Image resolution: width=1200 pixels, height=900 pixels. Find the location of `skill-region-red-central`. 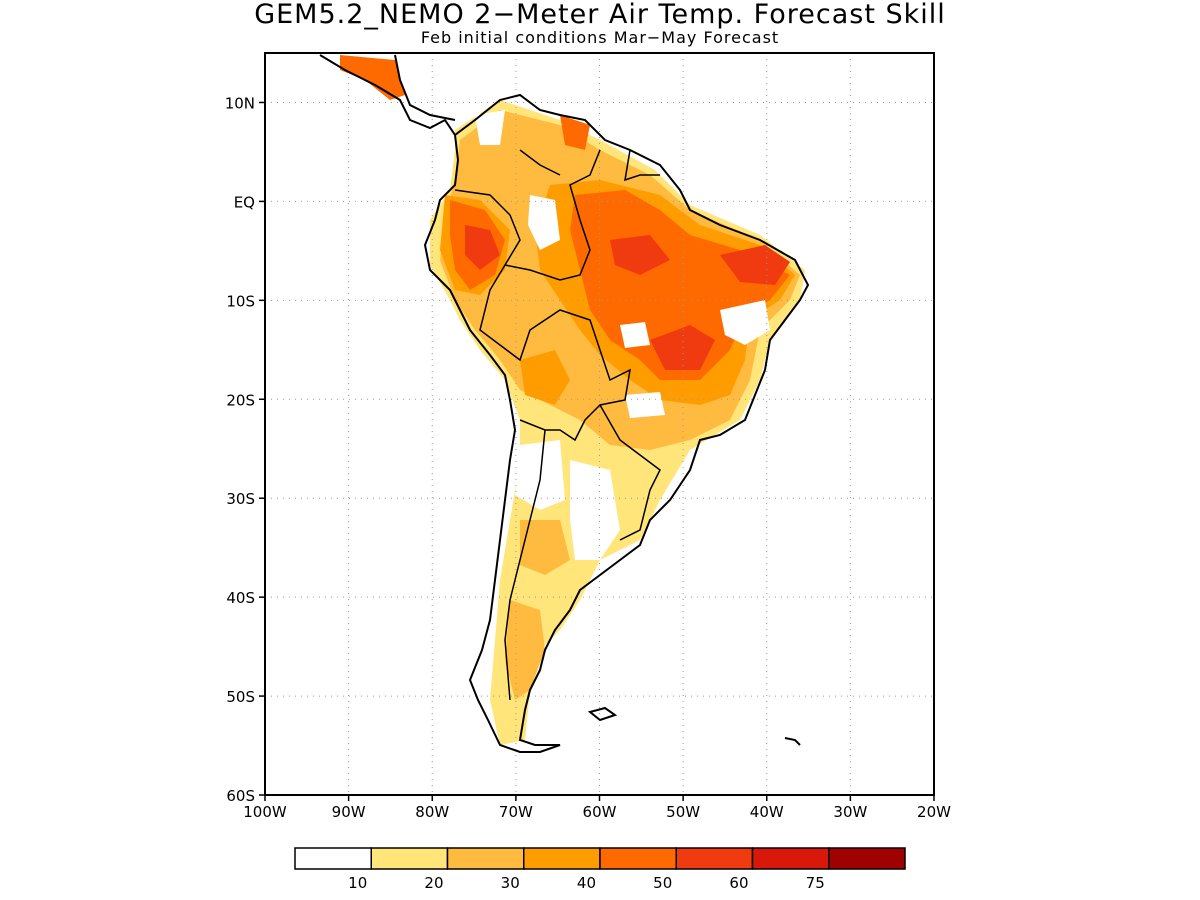

skill-region-red-central is located at coordinates (682, 347).